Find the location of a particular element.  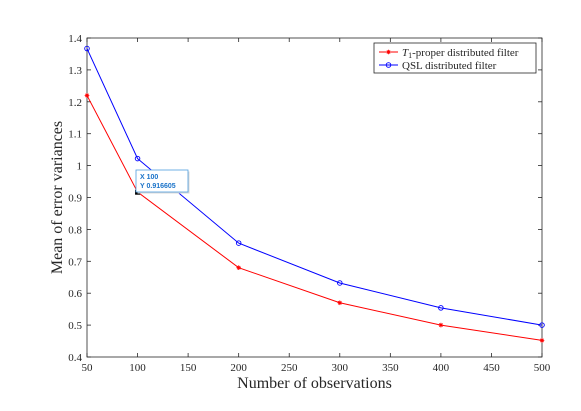

x-tick-label: 300 is located at coordinates (340, 368).